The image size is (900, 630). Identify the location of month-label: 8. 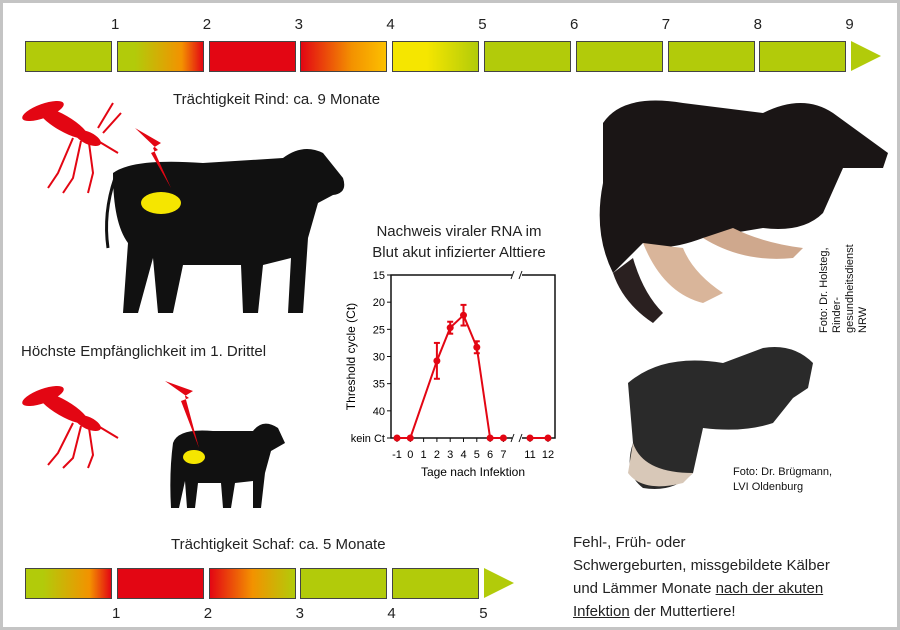
(757, 24).